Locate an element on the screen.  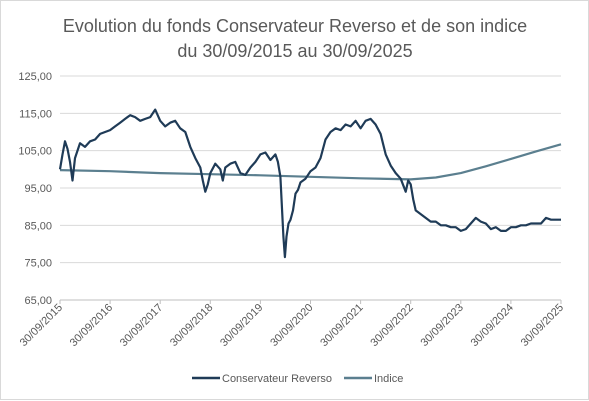
x-tick-label: 30/09/2023 is located at coordinates (442, 325).